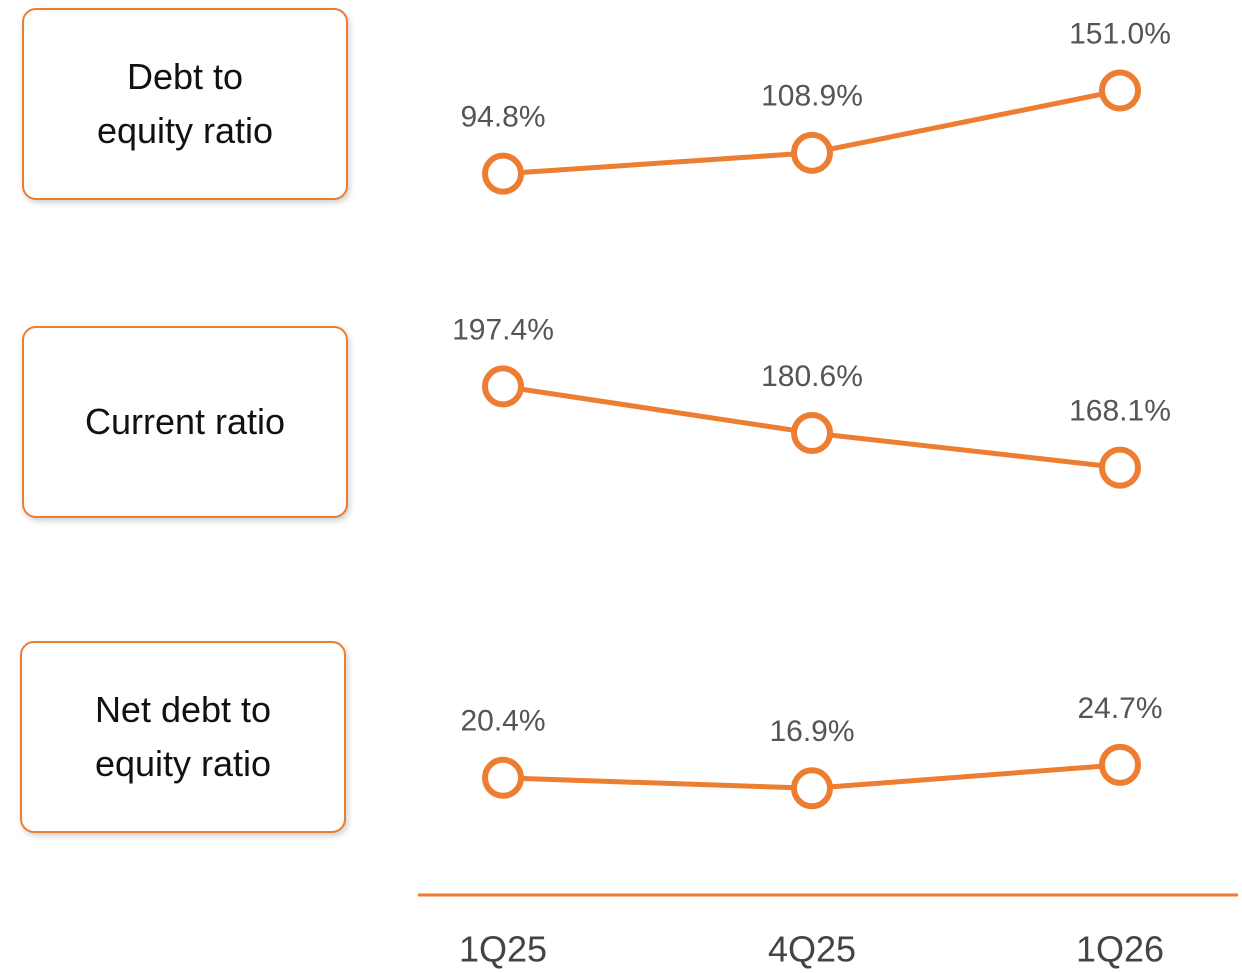  Describe the element at coordinates (812, 949) in the screenshot. I see `x-tick-label: 4Q25` at that location.